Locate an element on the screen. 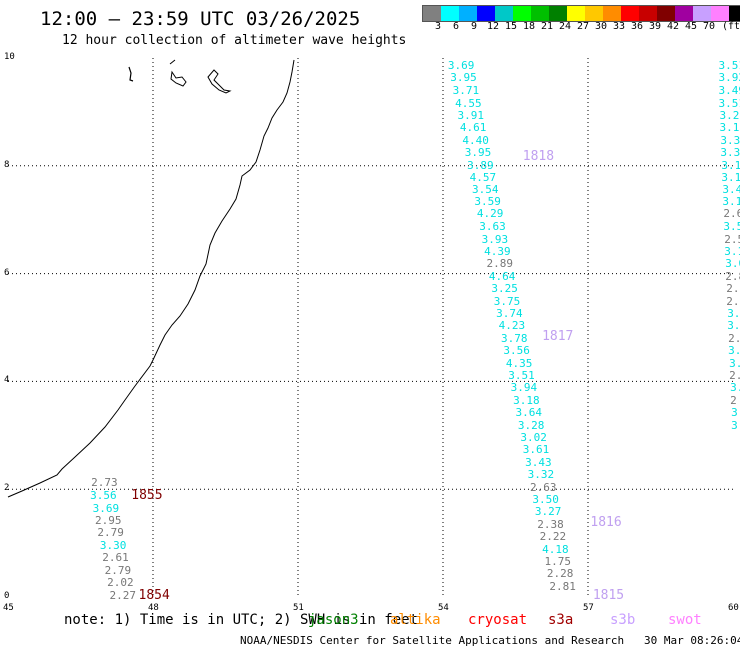 The image size is (740, 650). color-scale-label: 9 is located at coordinates (474, 26).